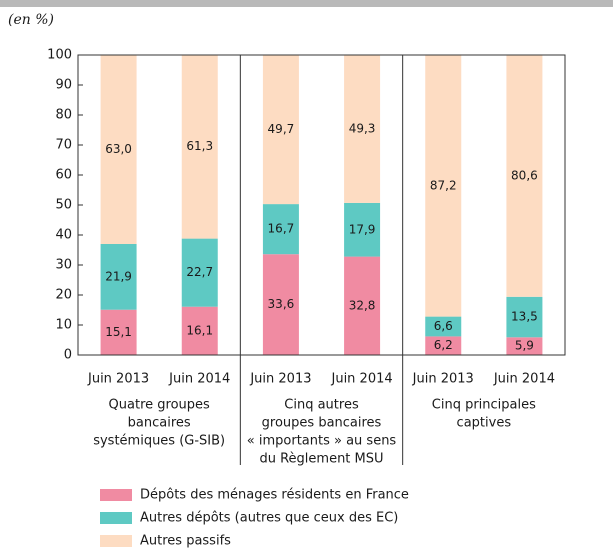 Image resolution: width=613 pixels, height=549 pixels. What do you see at coordinates (63, 265) in the screenshot?
I see `y-tick-label: 30` at bounding box center [63, 265].